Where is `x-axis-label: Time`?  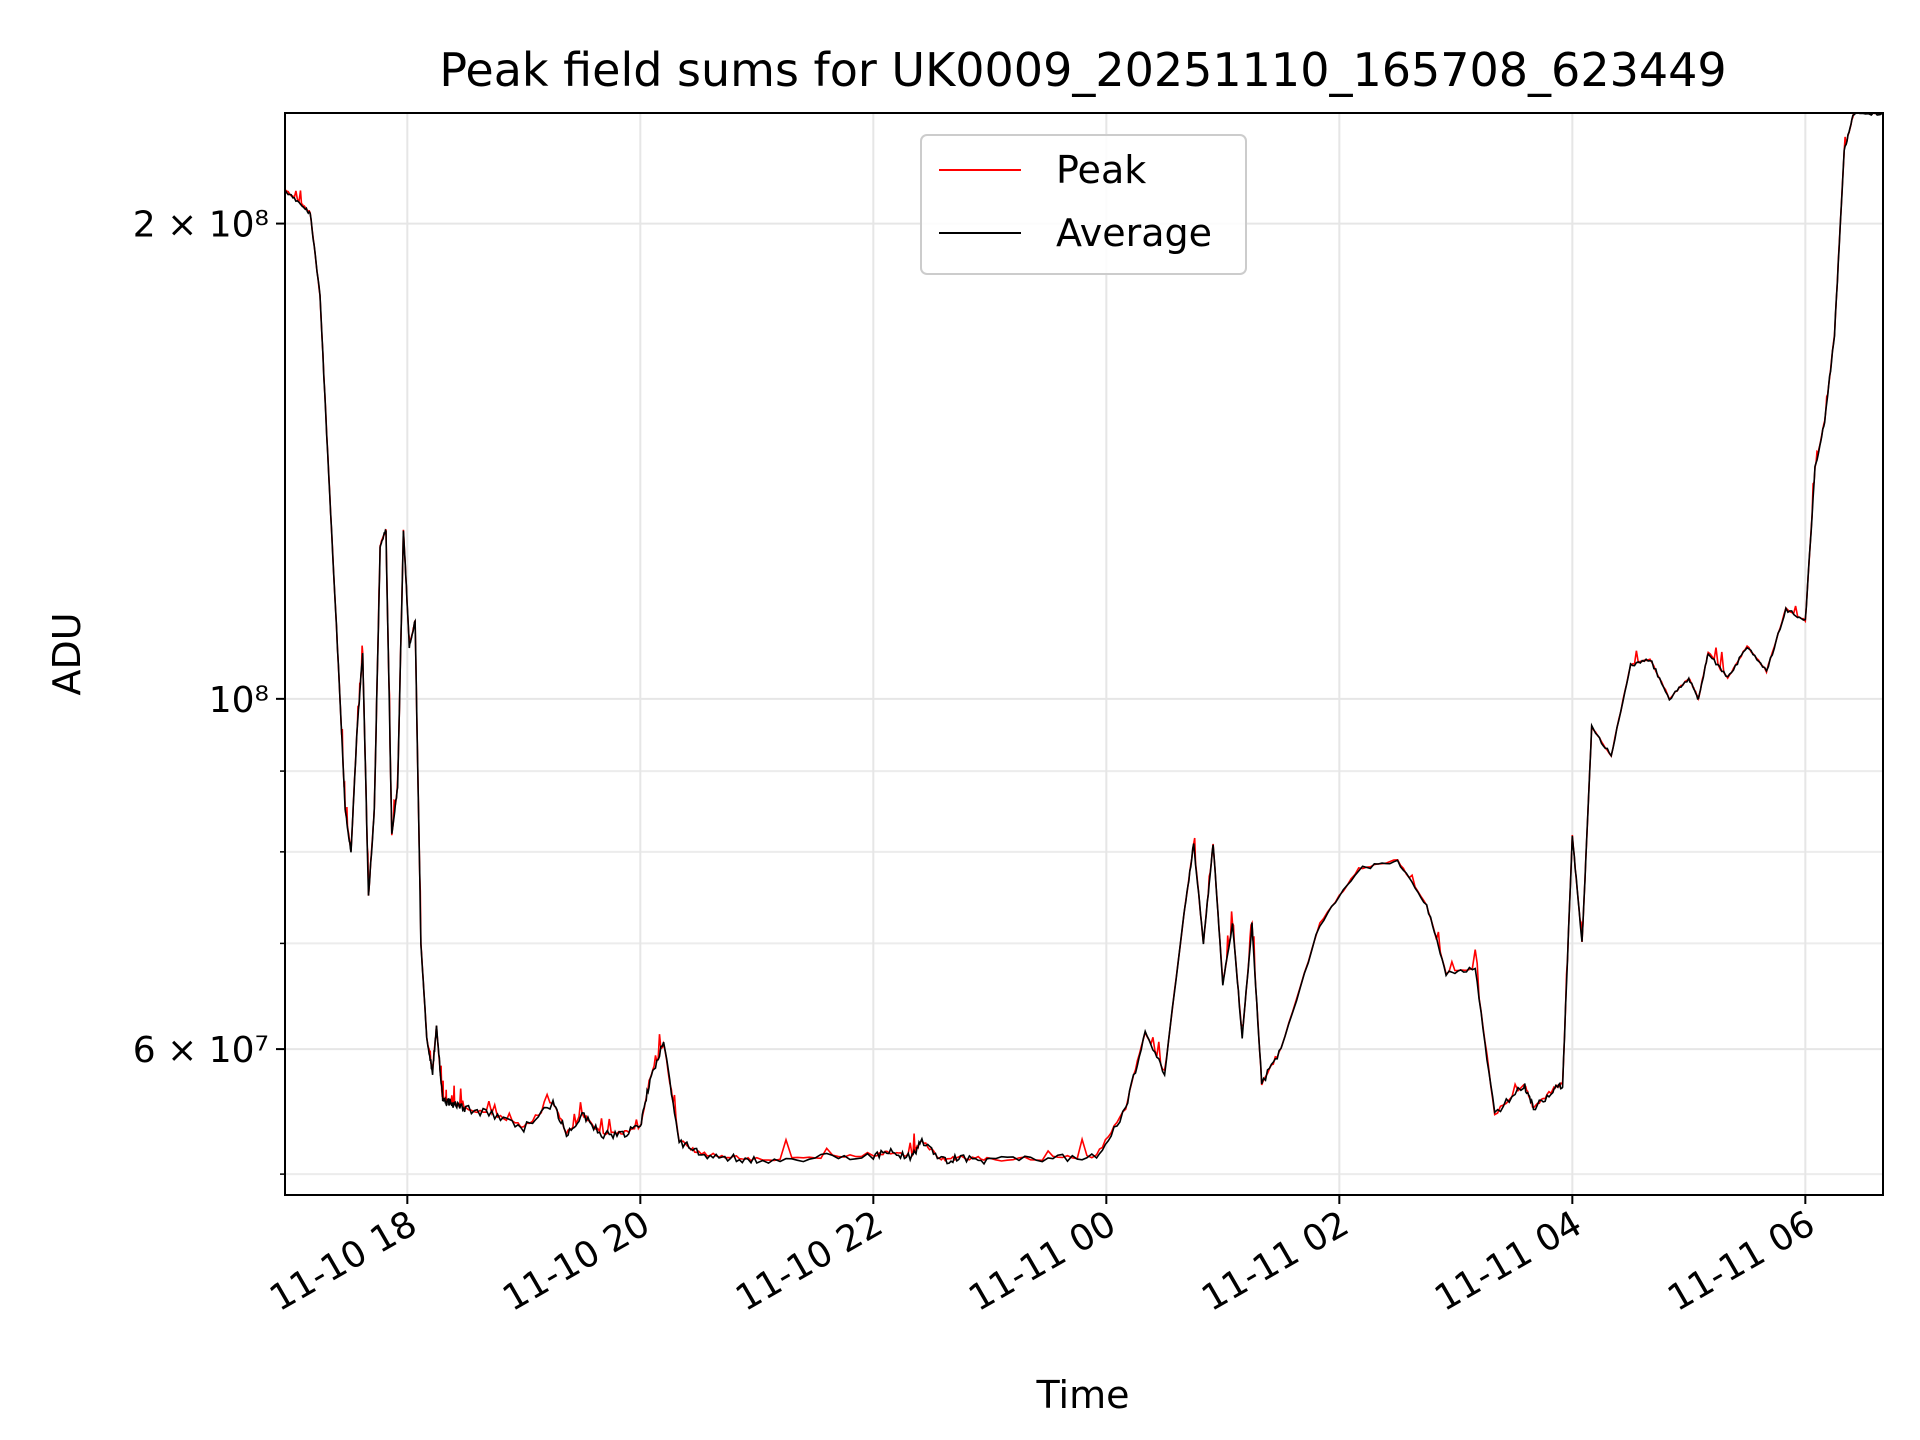
x-axis-label: Time is located at coordinates (1083, 1395).